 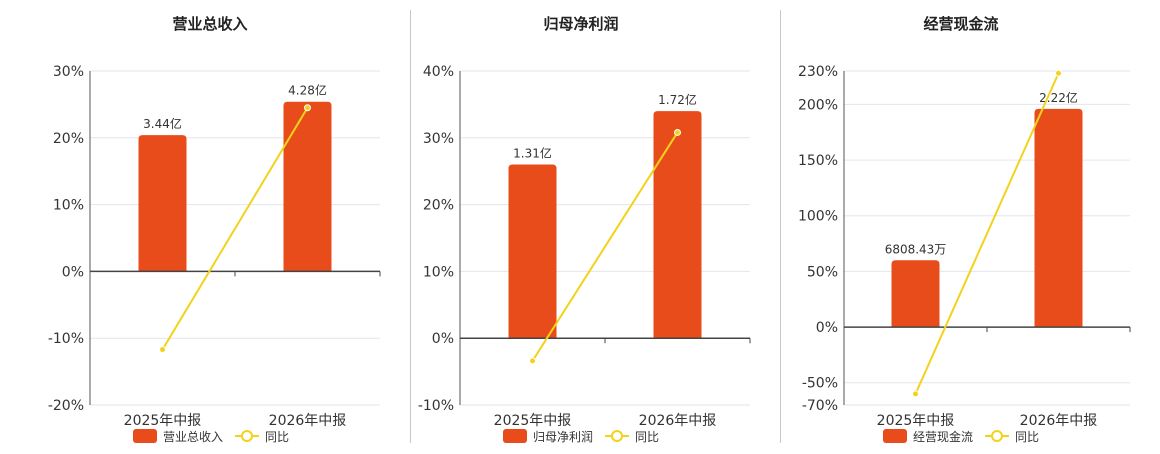 What do you see at coordinates (563, 437) in the screenshot?
I see `legend-bar-label: 归母净利润` at bounding box center [563, 437].